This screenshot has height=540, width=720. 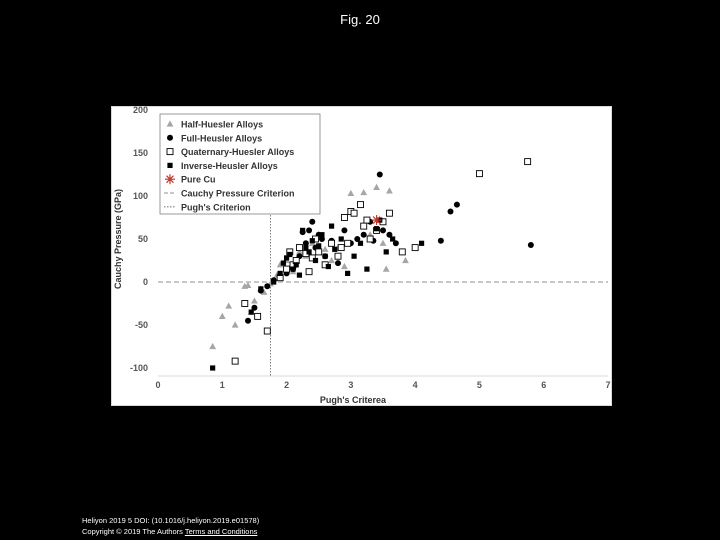 I want to click on legend-label: Full-Heusler Alloys, so click(x=221, y=138).